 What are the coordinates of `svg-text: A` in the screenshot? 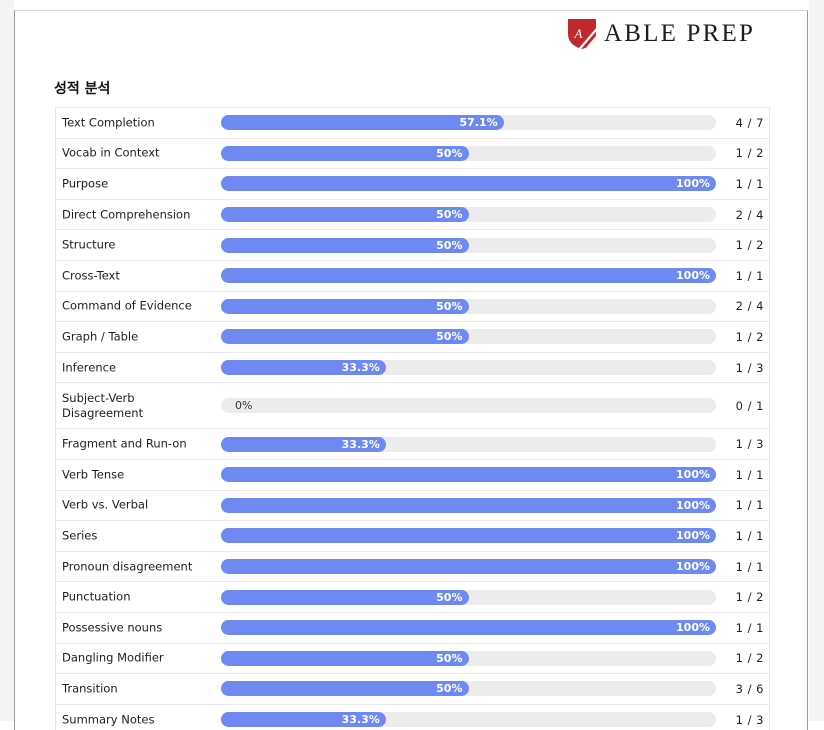 It's located at (578, 33).